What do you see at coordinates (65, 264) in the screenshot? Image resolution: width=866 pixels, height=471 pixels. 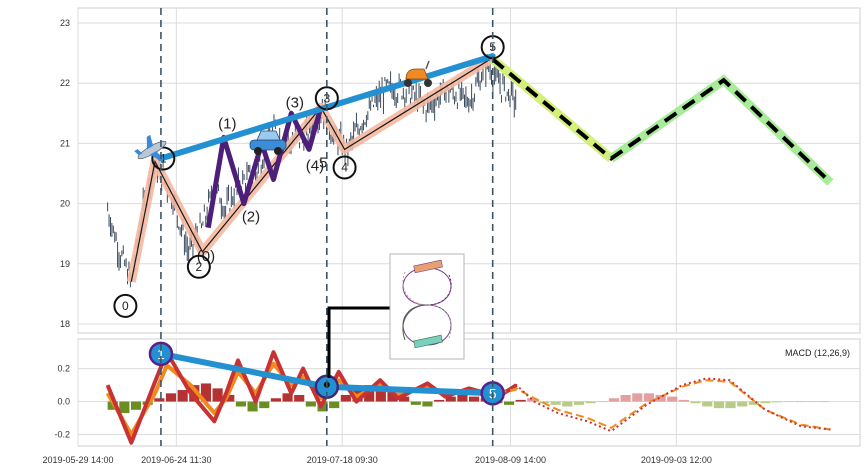 I see `price-y-tick-label: 19` at bounding box center [65, 264].